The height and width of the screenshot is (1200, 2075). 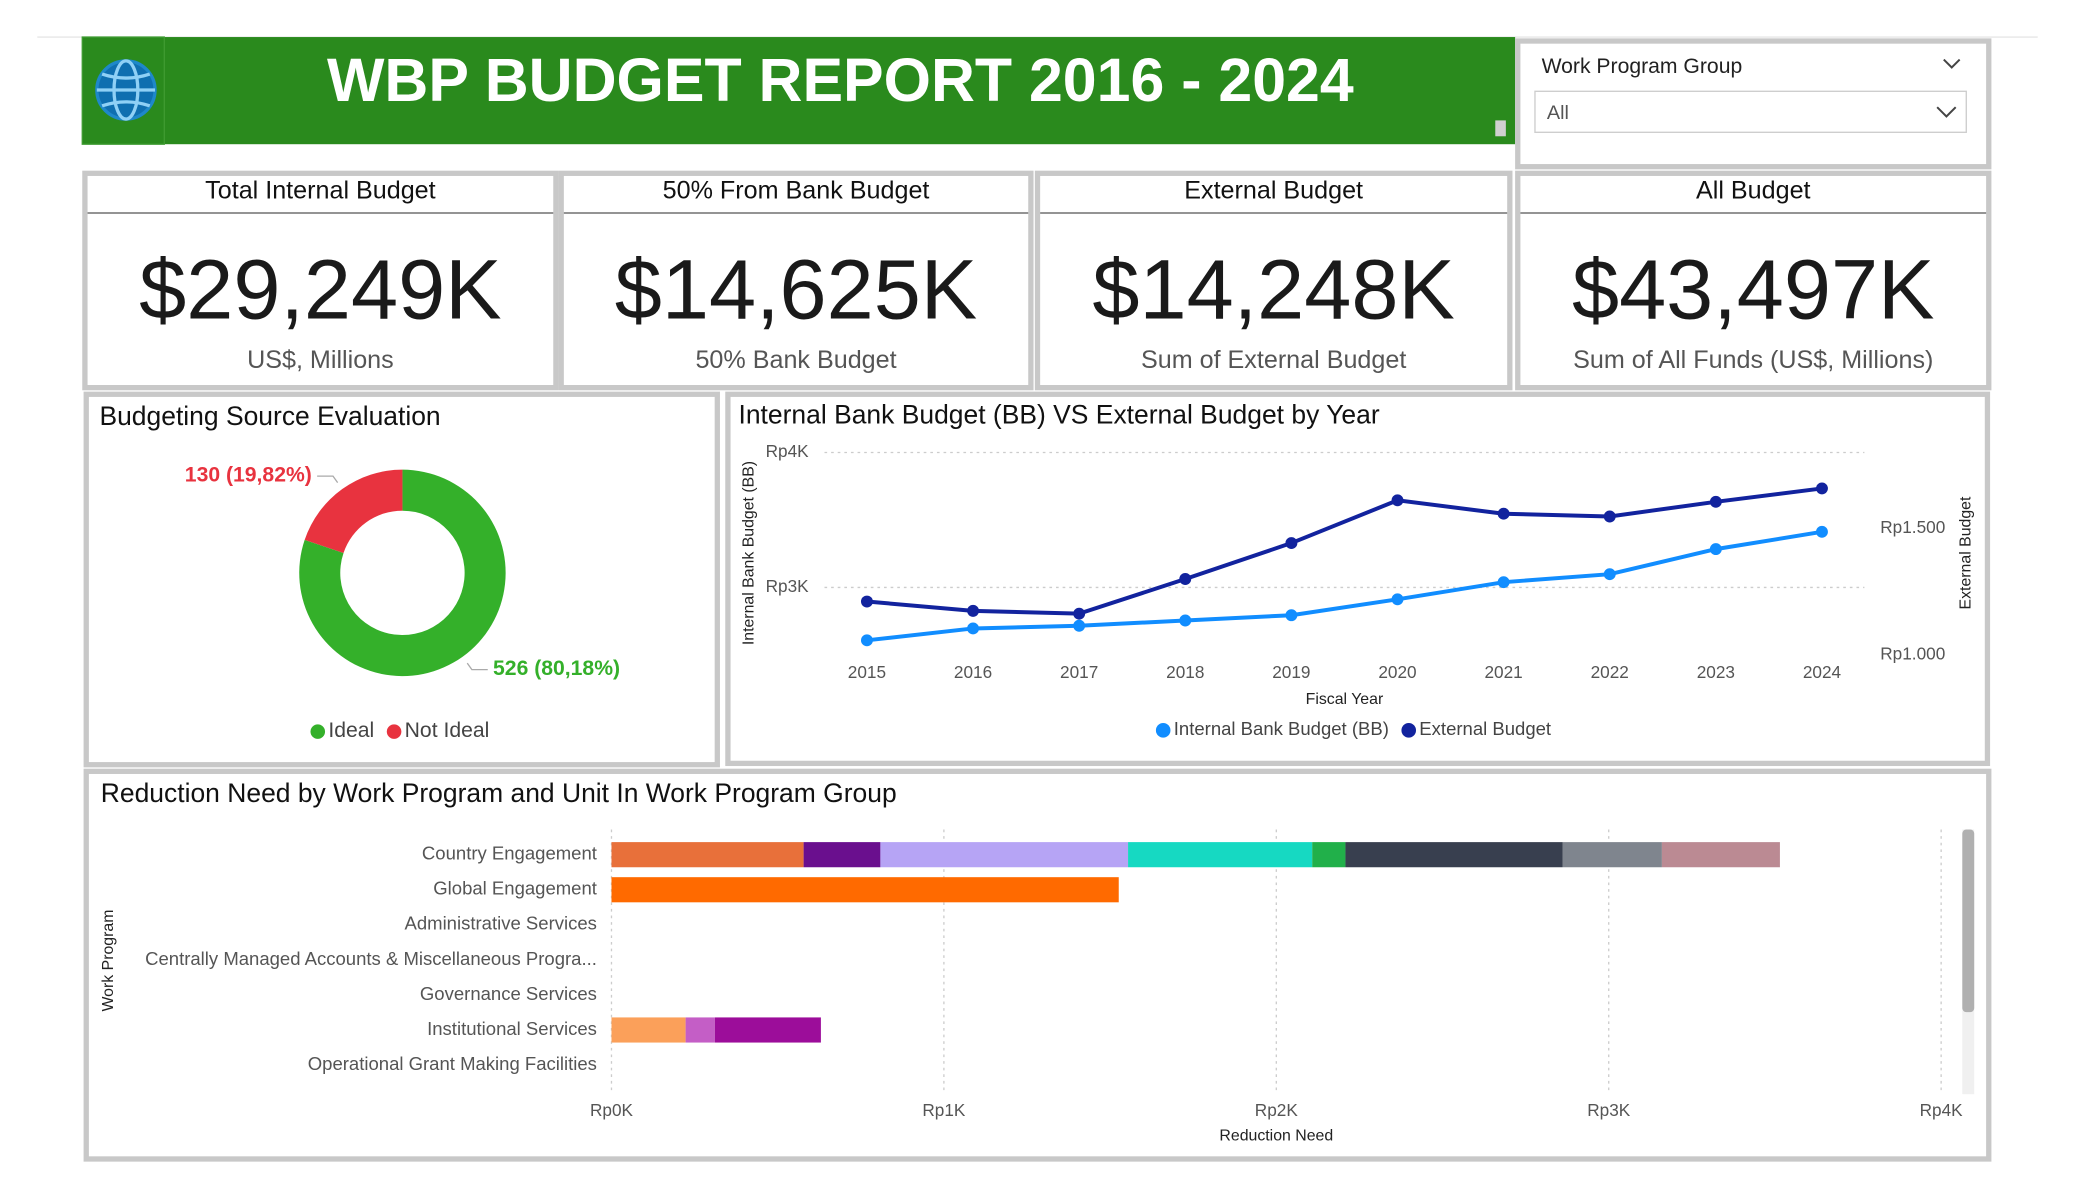 What do you see at coordinates (1277, 1110) in the screenshot?
I see `x-tick-label: Rp2K` at bounding box center [1277, 1110].